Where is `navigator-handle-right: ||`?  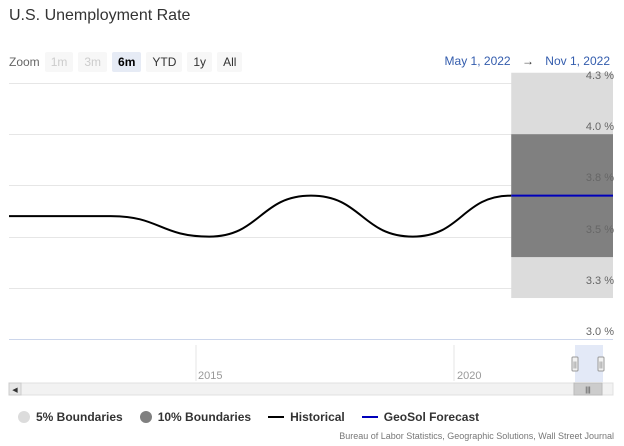
navigator-handle-right: || is located at coordinates (601, 364).